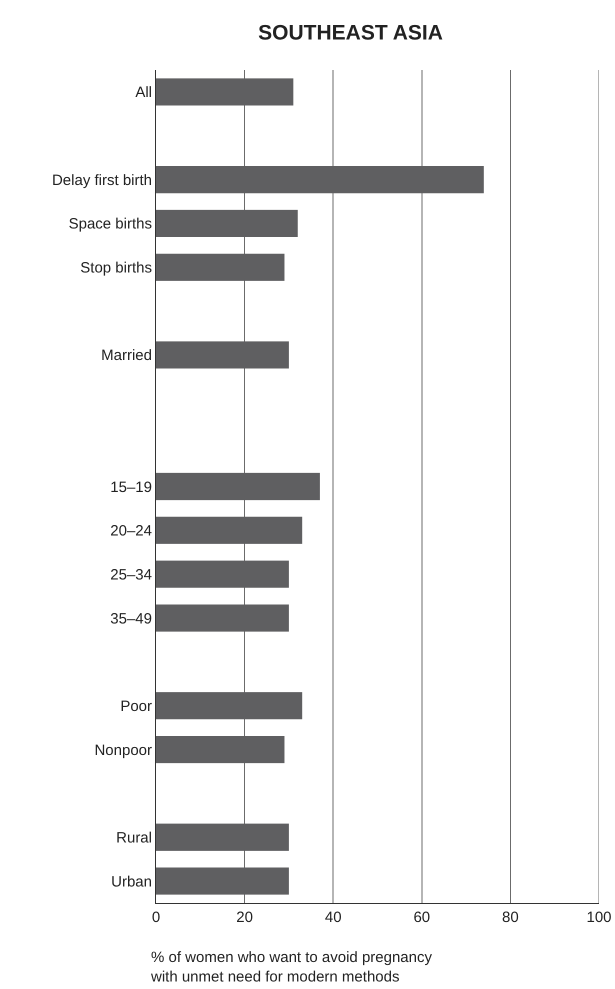  I want to click on y-tick-label: Urban, so click(131, 881).